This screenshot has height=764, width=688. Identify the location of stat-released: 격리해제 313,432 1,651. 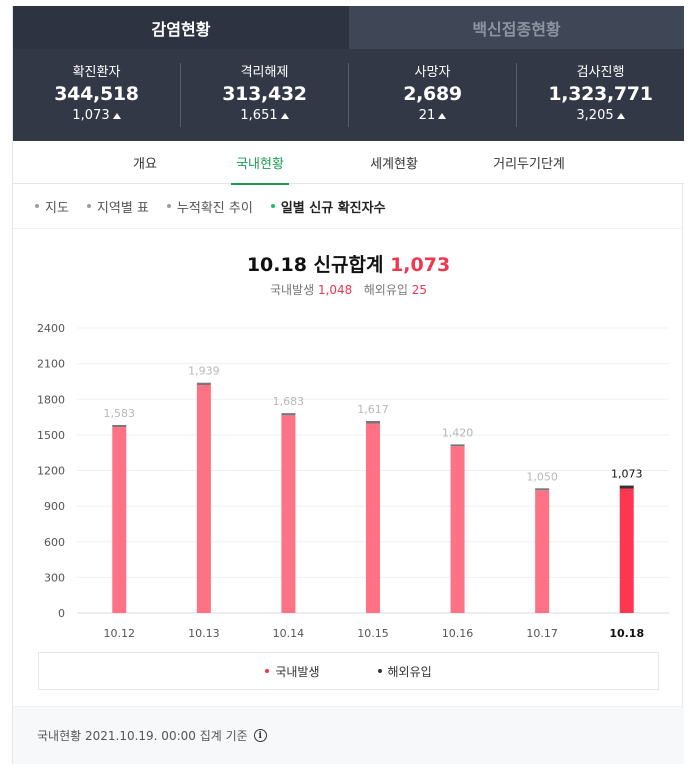
(265, 95).